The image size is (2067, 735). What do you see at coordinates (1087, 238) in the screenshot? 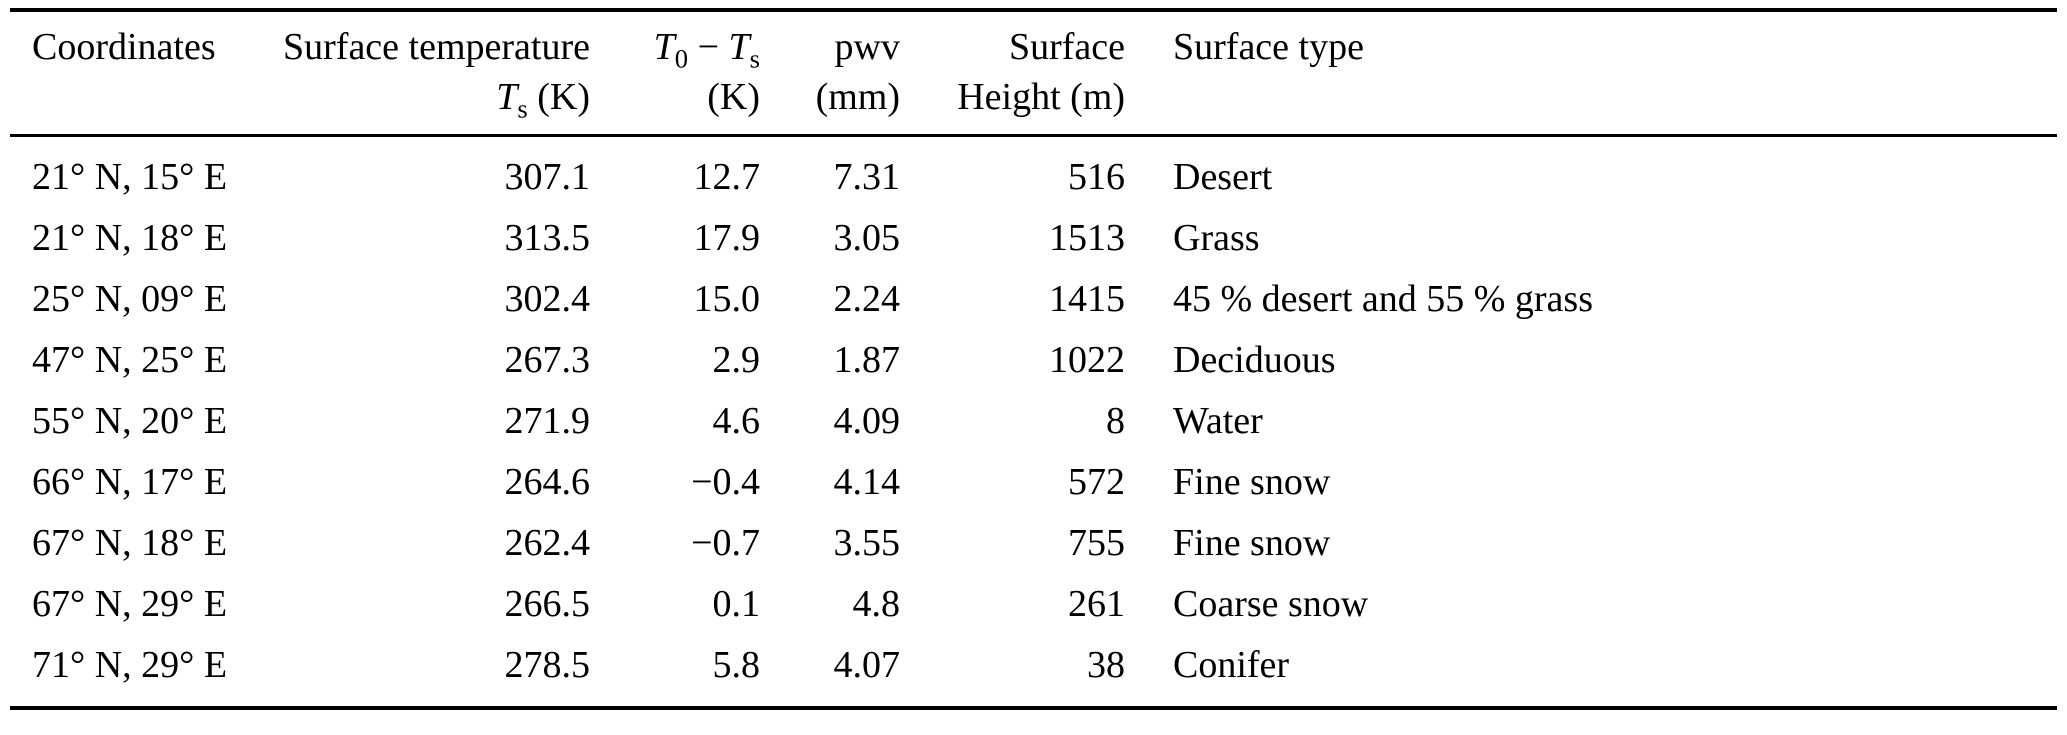
I see `cell-surface-height: 1513` at bounding box center [1087, 238].